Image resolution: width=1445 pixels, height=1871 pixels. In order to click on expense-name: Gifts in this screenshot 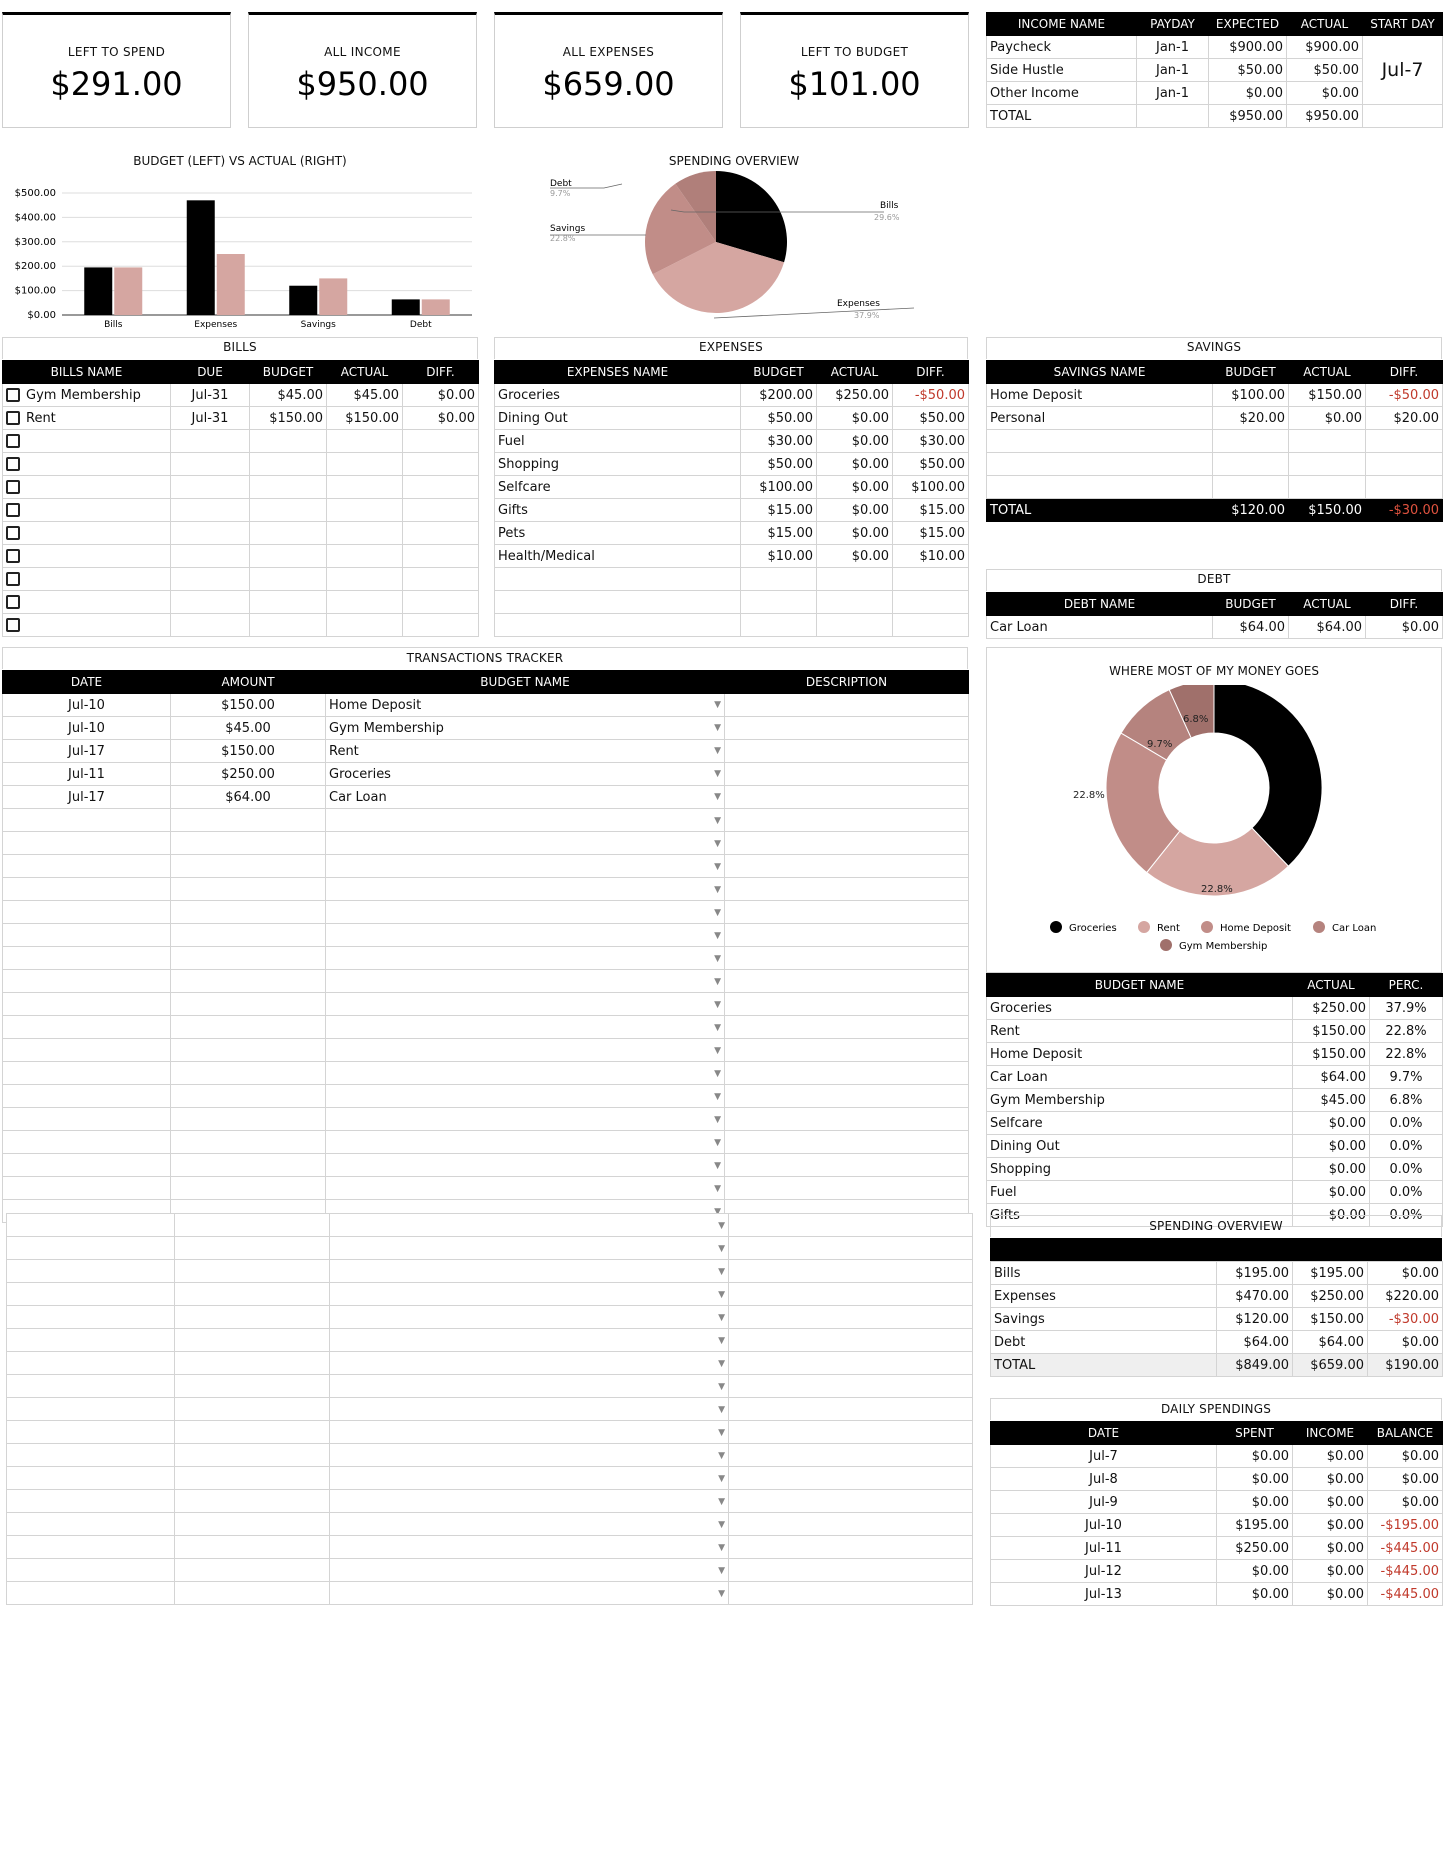, I will do `click(617, 510)`.